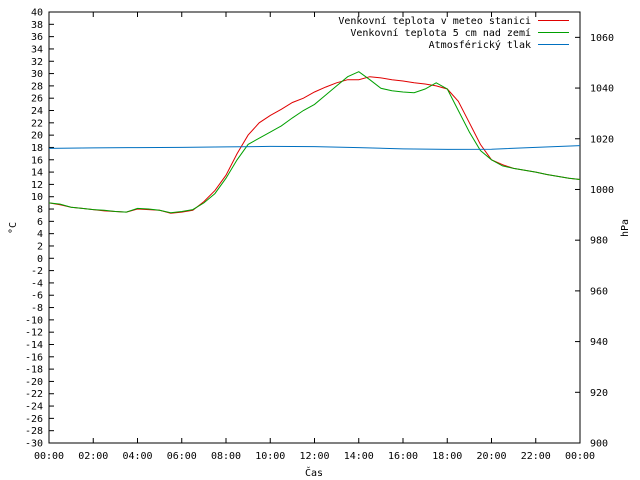 The height and width of the screenshot is (480, 640). I want to click on y-left-tick-label: 28, so click(37, 86).